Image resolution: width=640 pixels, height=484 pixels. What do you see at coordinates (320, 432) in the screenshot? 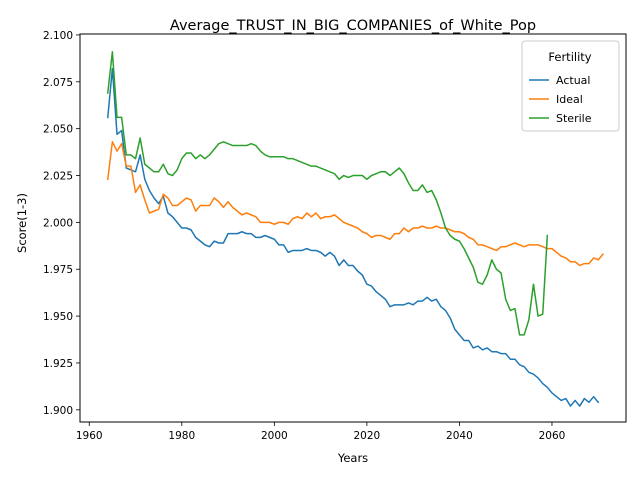
I see `x-axis: 1960 1980 2000 2020 2040 2060` at bounding box center [320, 432].